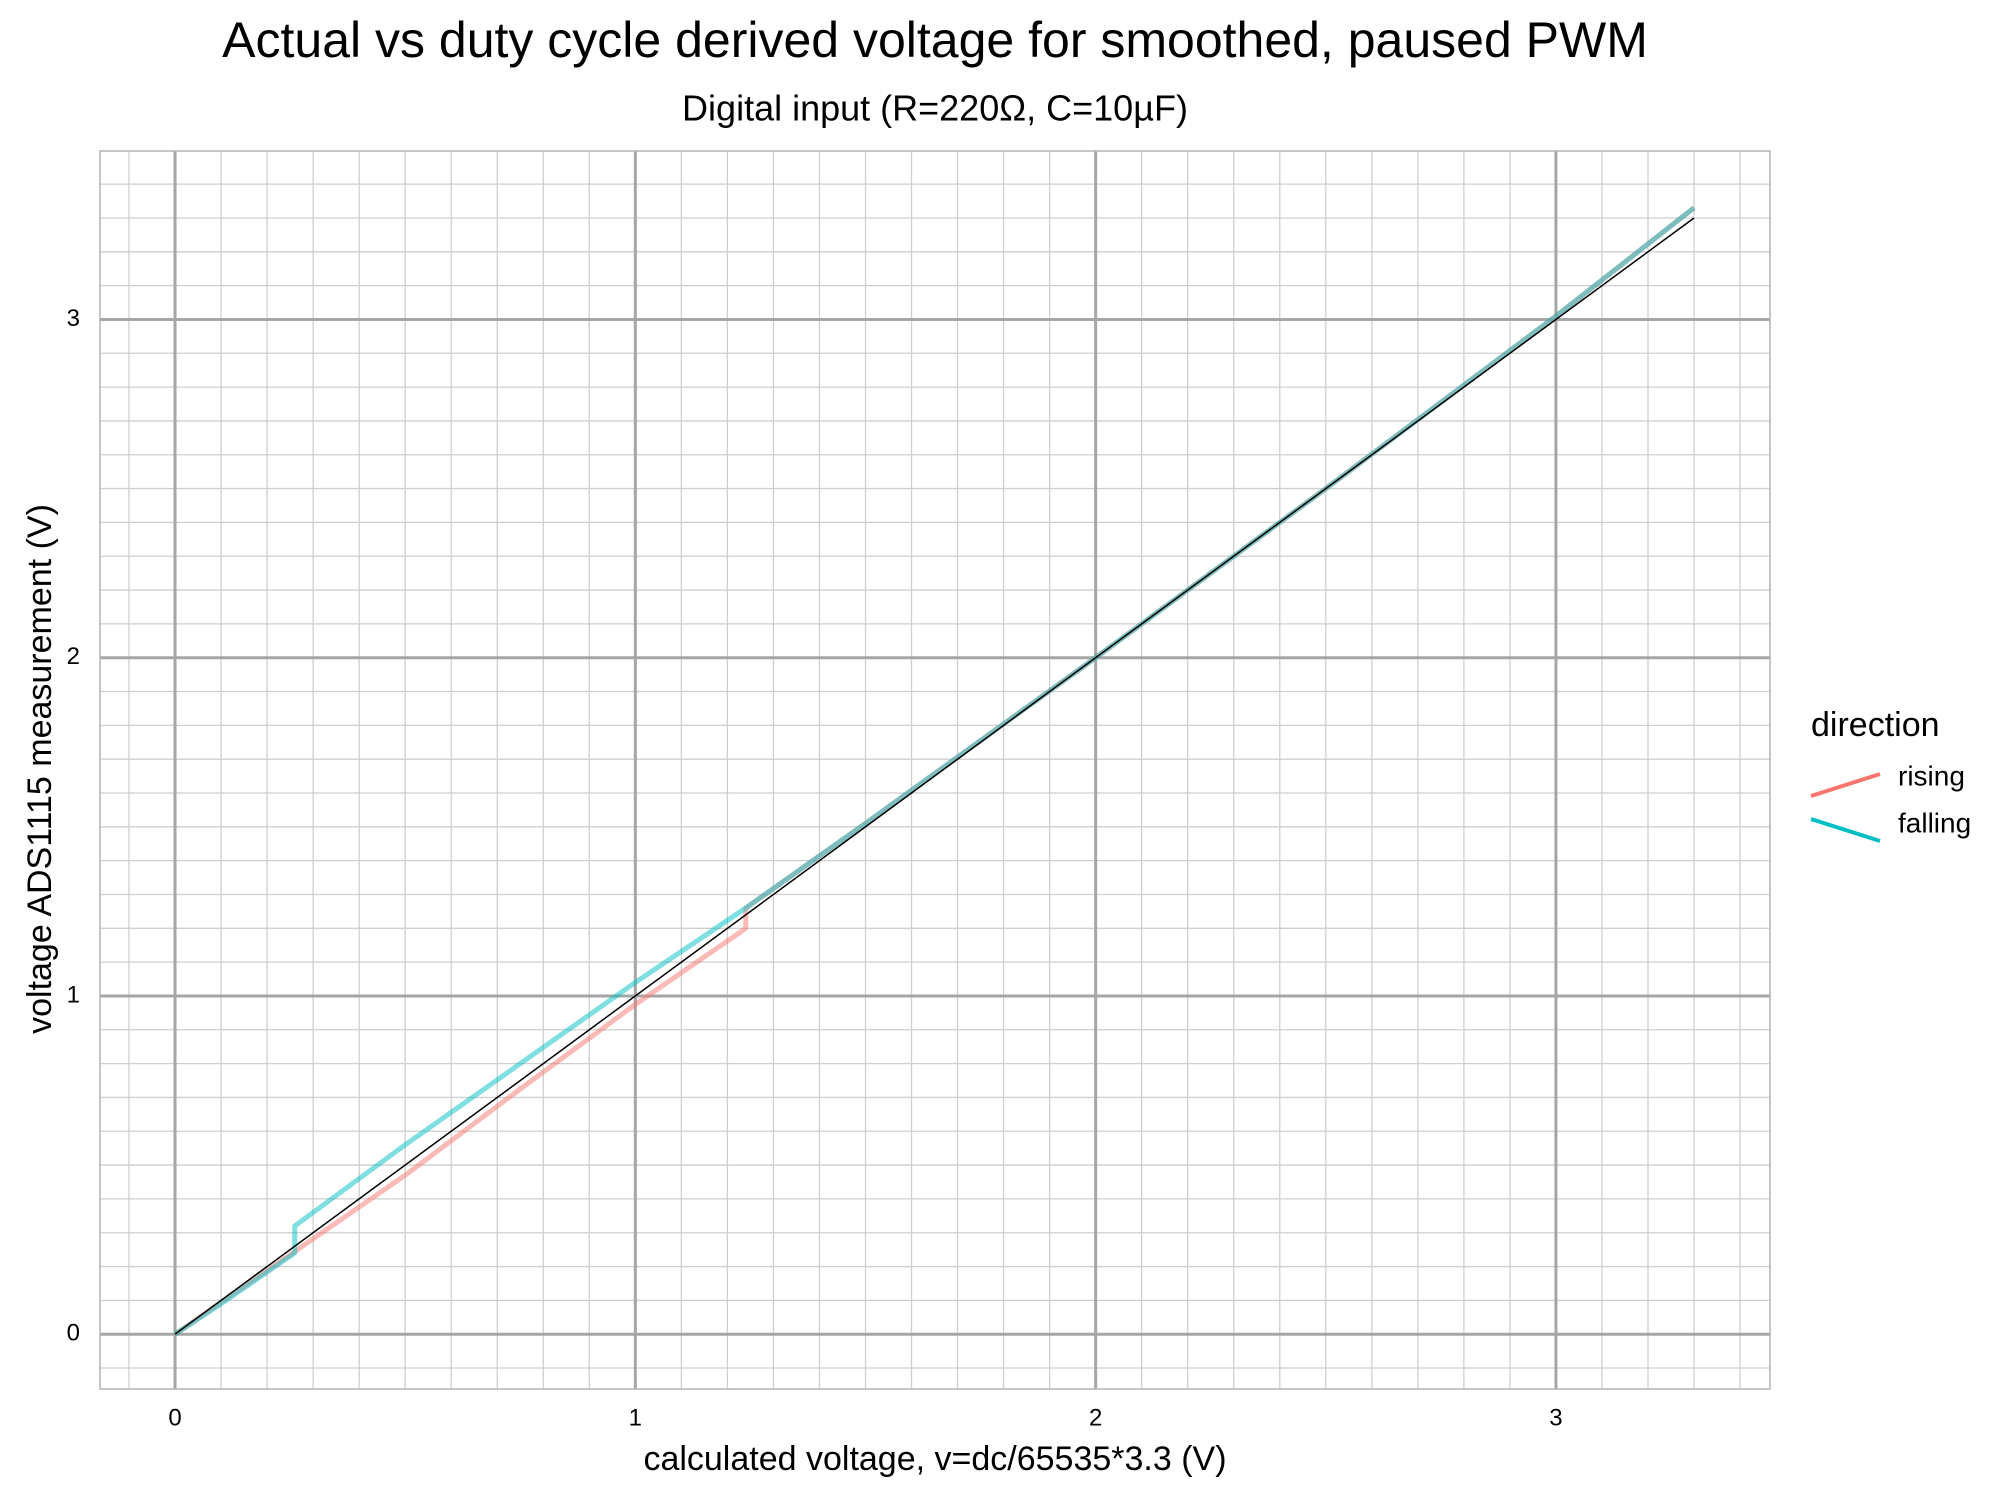 The width and height of the screenshot is (2000, 1500). Describe the element at coordinates (1934, 822) in the screenshot. I see `legend-label: falling` at that location.